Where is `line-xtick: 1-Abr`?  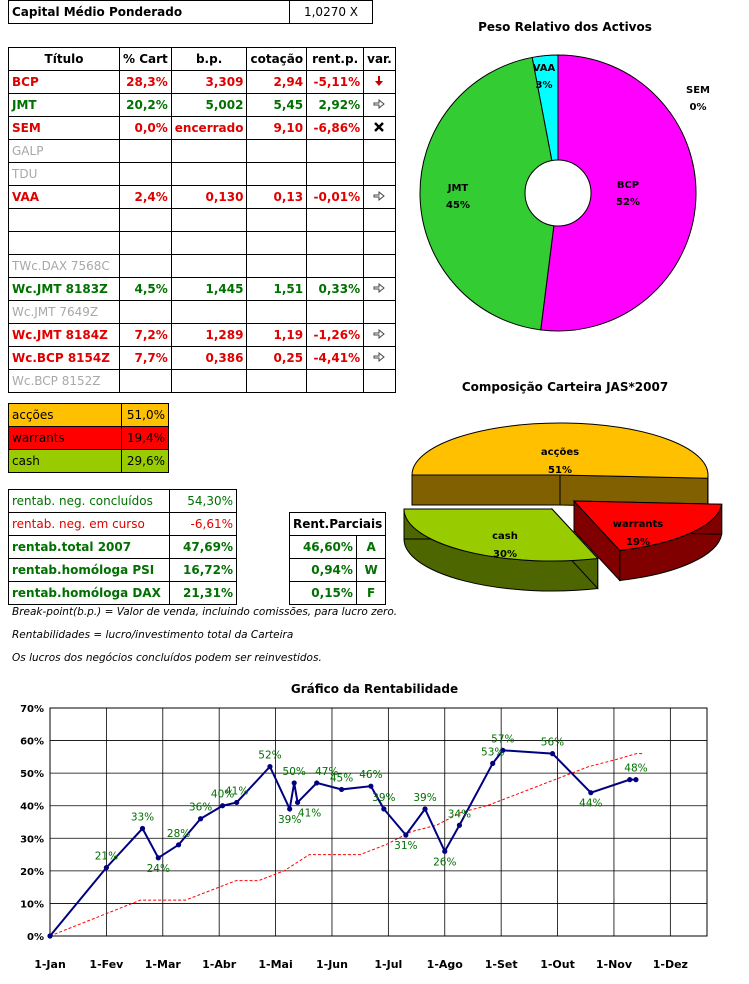 line-xtick: 1-Abr is located at coordinates (219, 964).